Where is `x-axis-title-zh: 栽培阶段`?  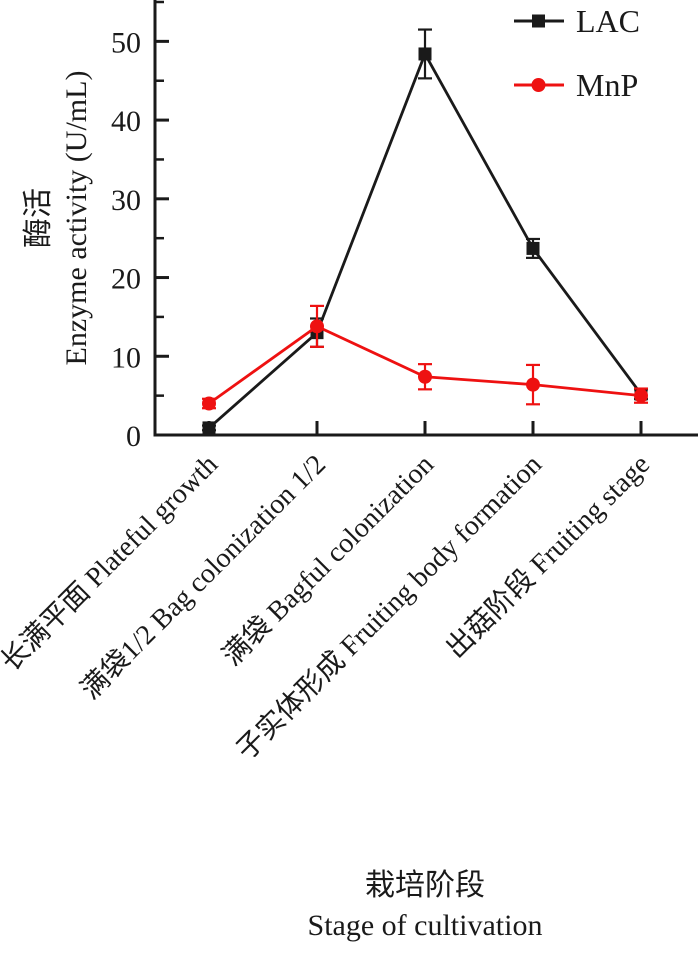
x-axis-title-zh: 栽培阶段 is located at coordinates (425, 885).